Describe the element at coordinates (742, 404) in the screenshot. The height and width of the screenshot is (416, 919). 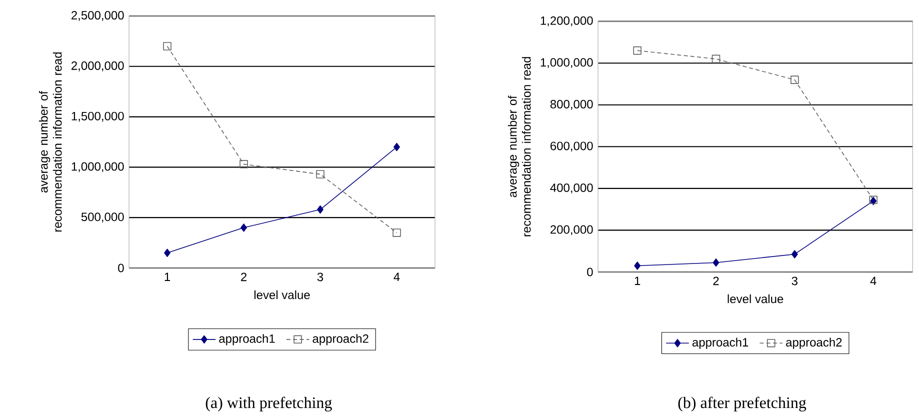
I see `text: (b) after prefetching` at that location.